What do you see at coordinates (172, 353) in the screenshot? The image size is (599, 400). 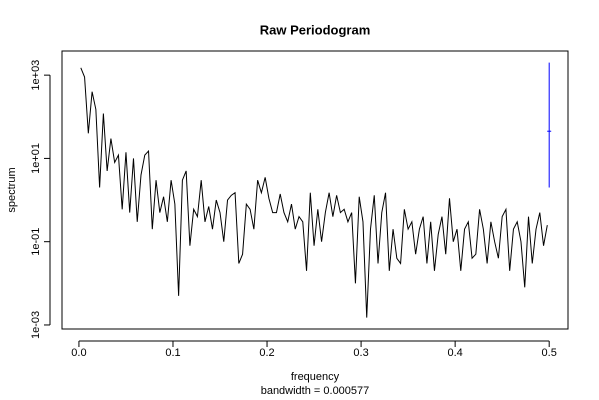 I see `x-tick-label: 0.1` at bounding box center [172, 353].